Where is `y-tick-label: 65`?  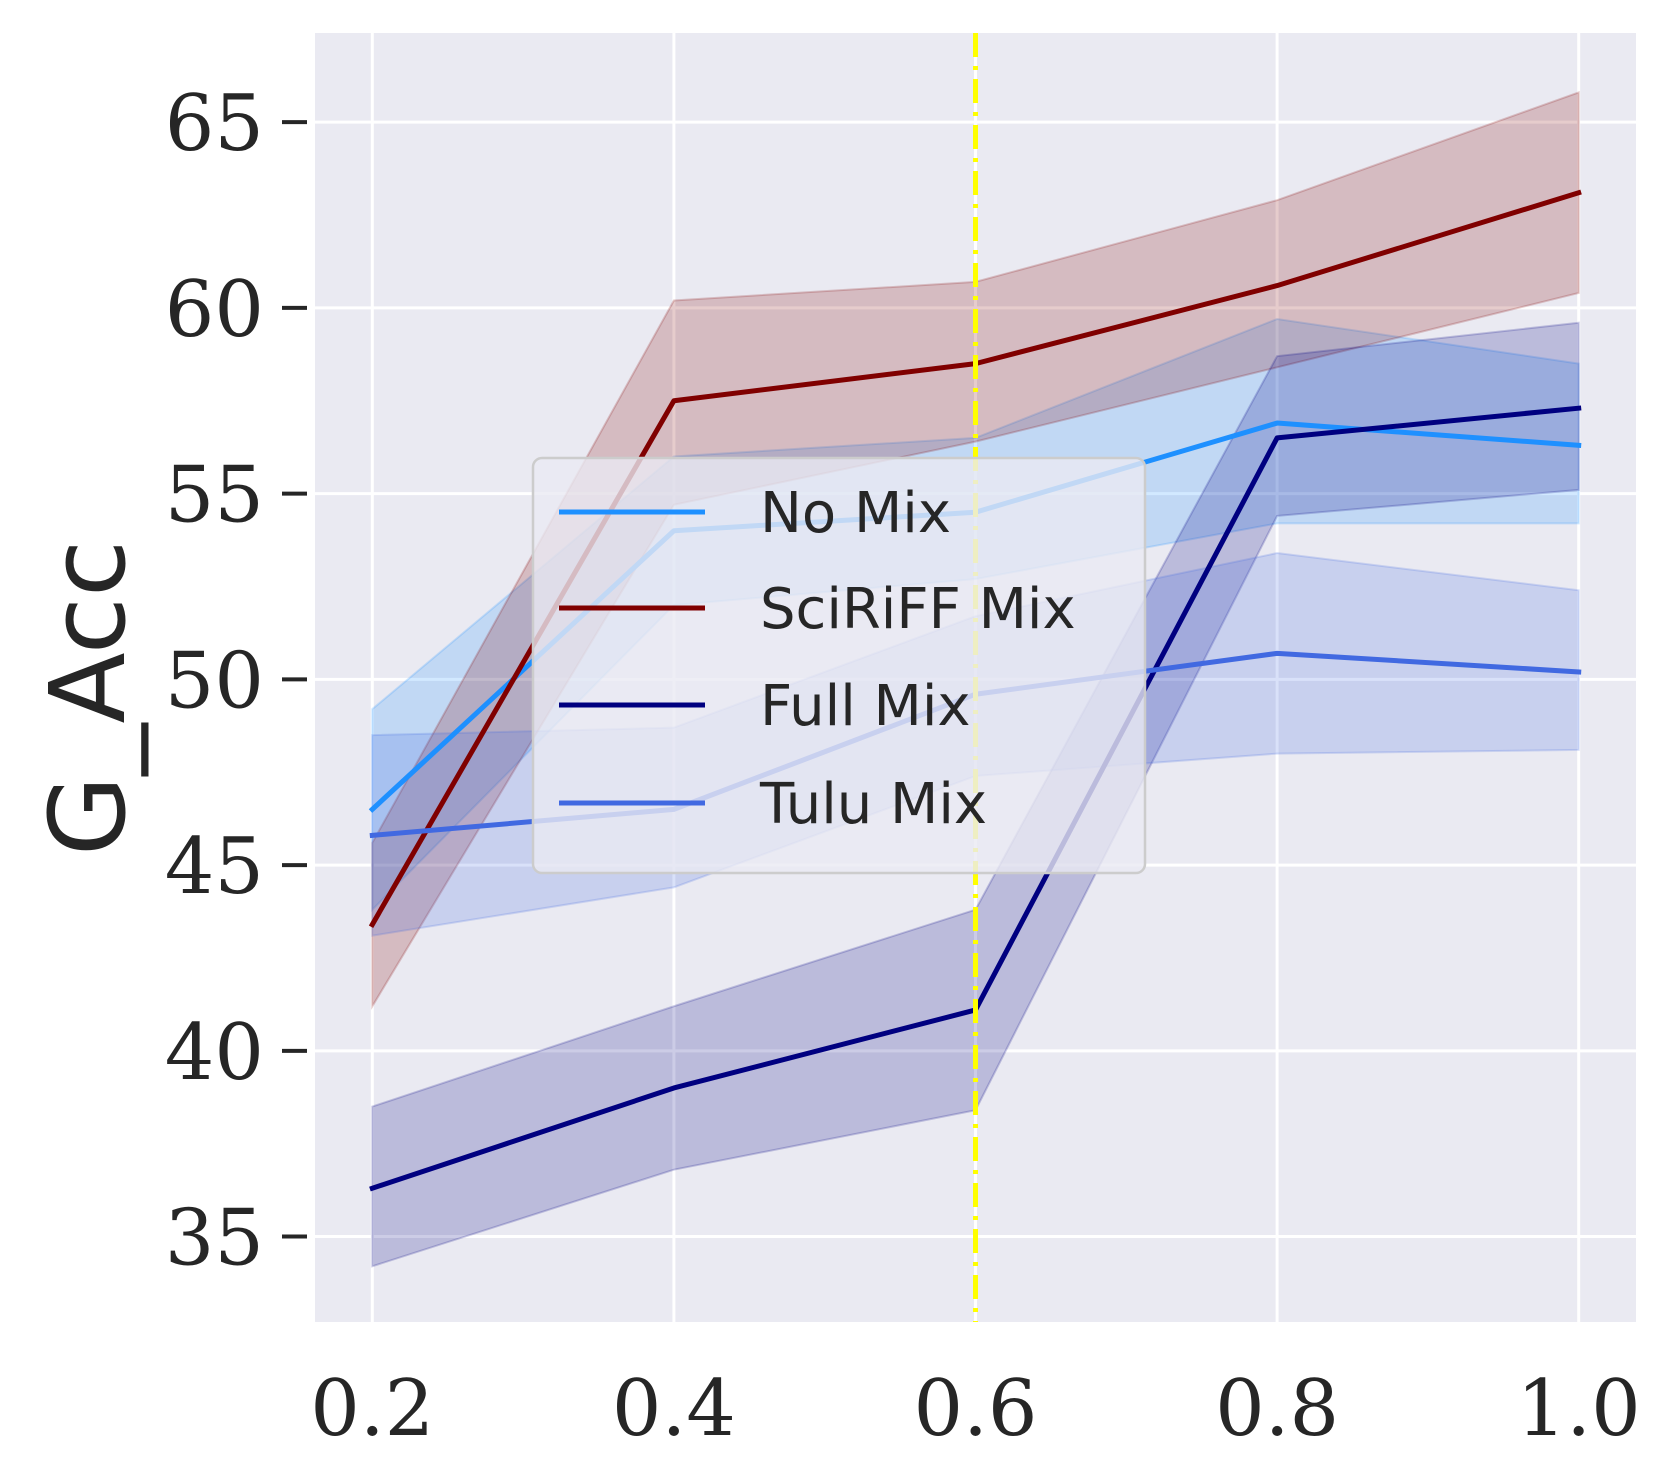 y-tick-label: 65 is located at coordinates (214, 124).